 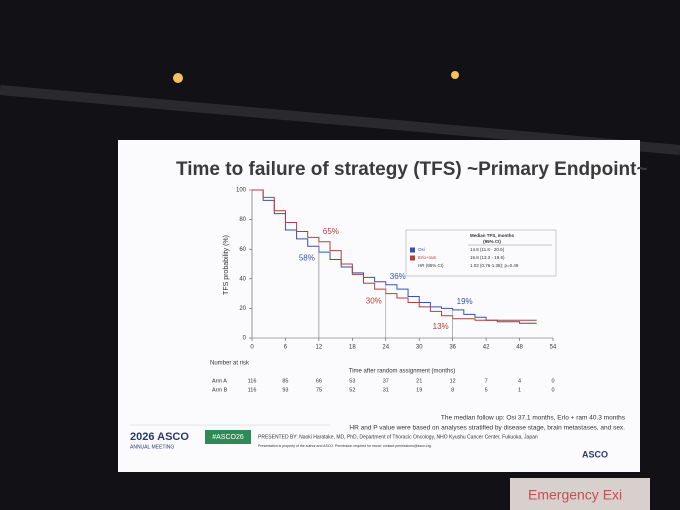 What do you see at coordinates (252, 348) in the screenshot?
I see `x-tick-label: 0` at bounding box center [252, 348].